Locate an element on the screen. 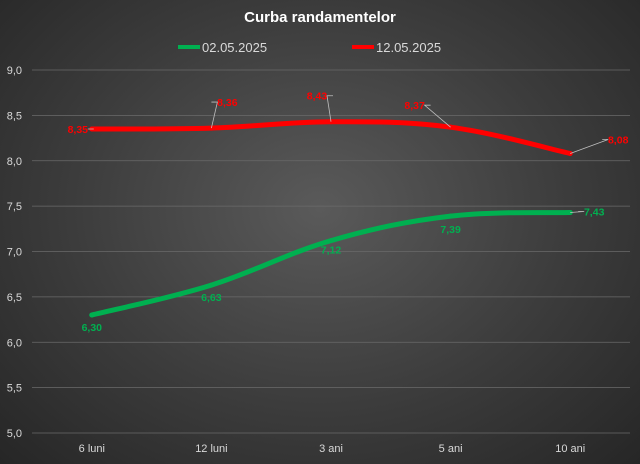  data-label: 8,36 is located at coordinates (227, 103).